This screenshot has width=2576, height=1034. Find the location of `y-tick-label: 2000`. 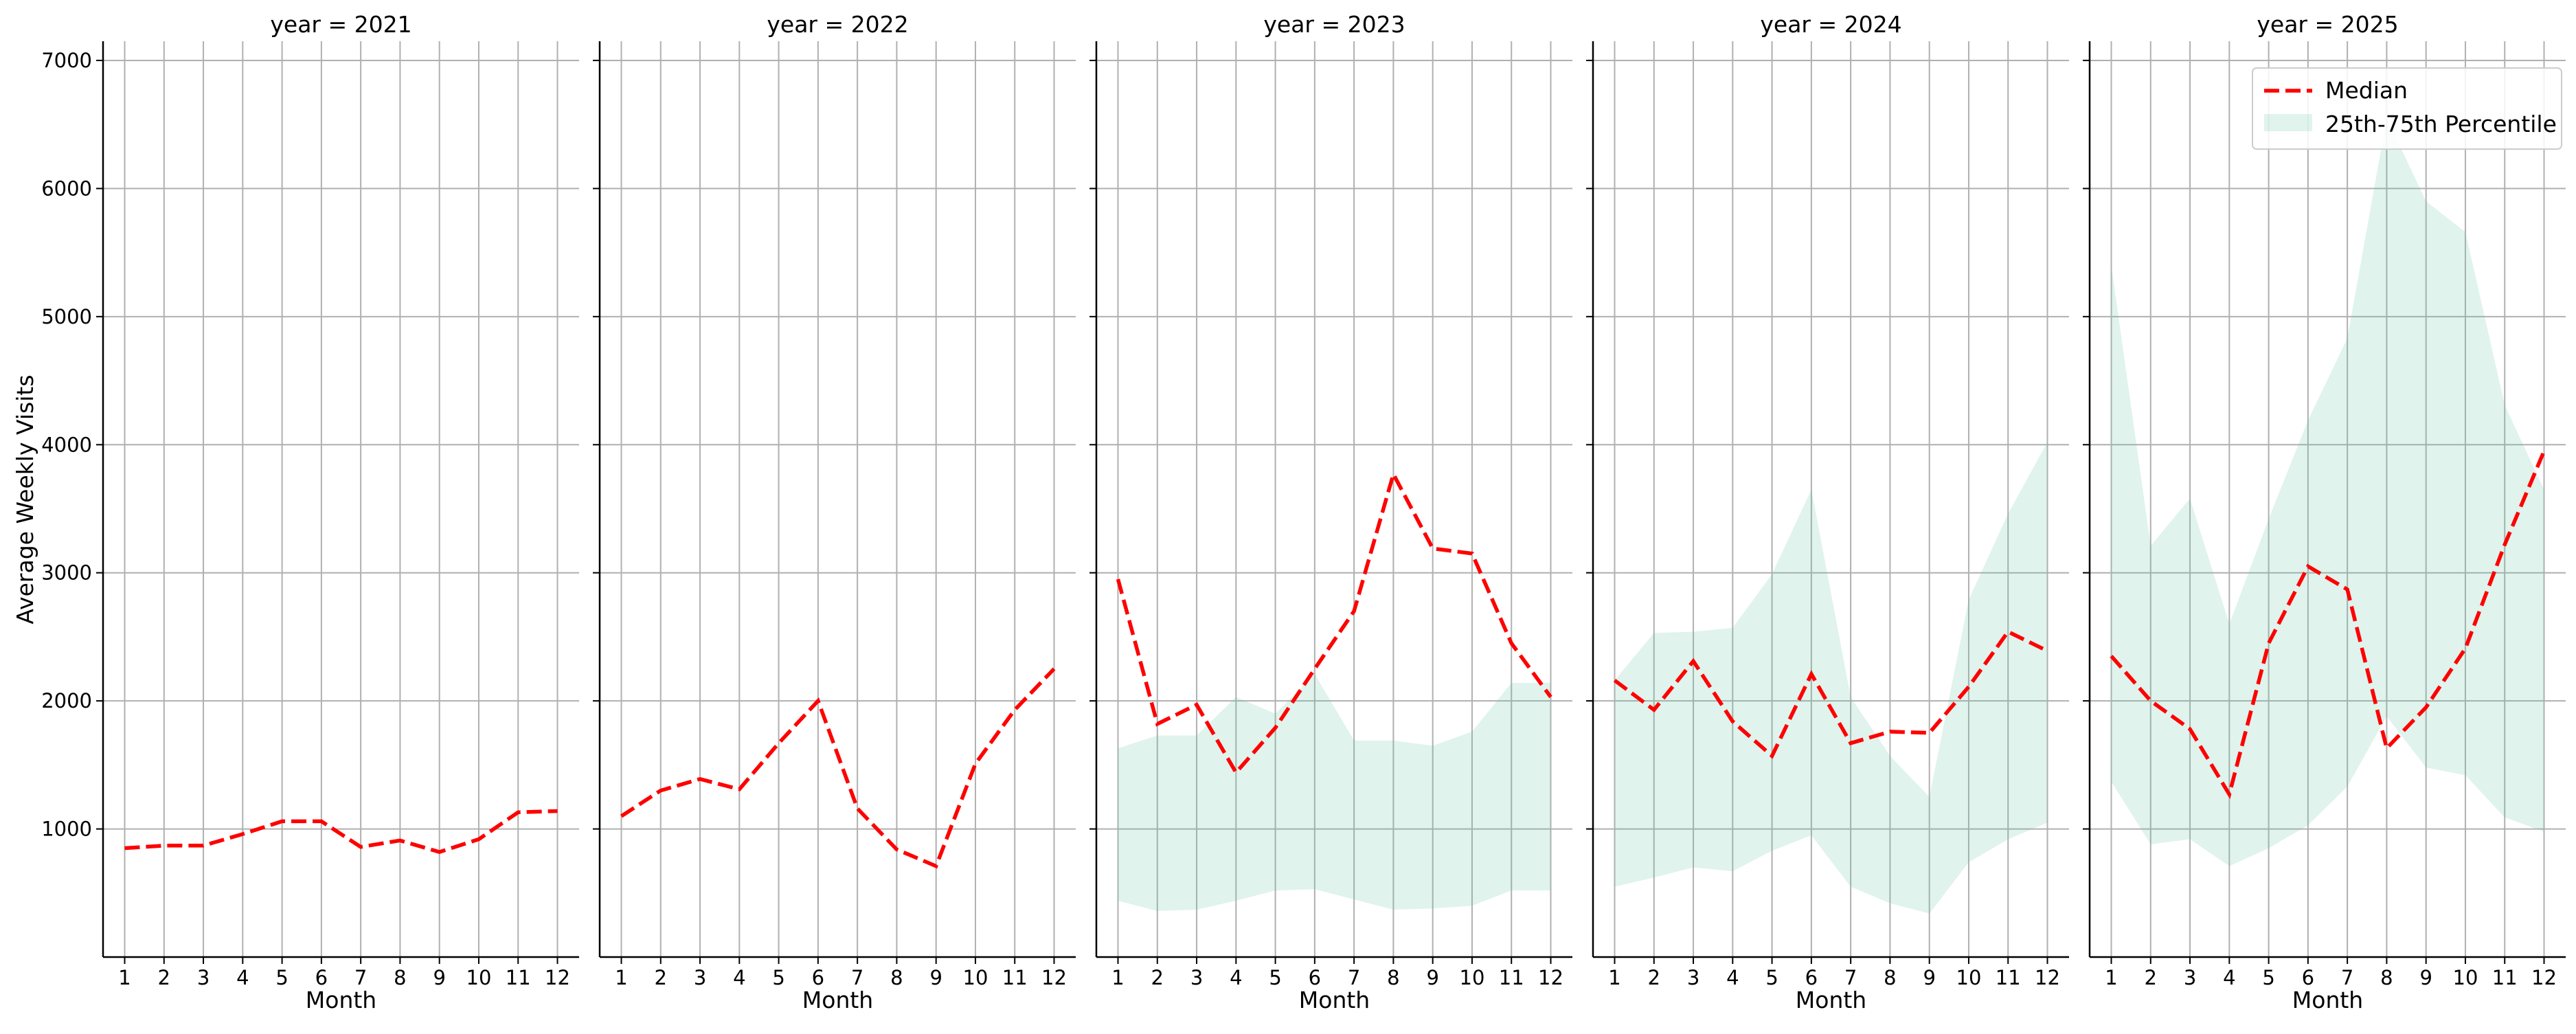

y-tick-label: 2000 is located at coordinates (66, 700).